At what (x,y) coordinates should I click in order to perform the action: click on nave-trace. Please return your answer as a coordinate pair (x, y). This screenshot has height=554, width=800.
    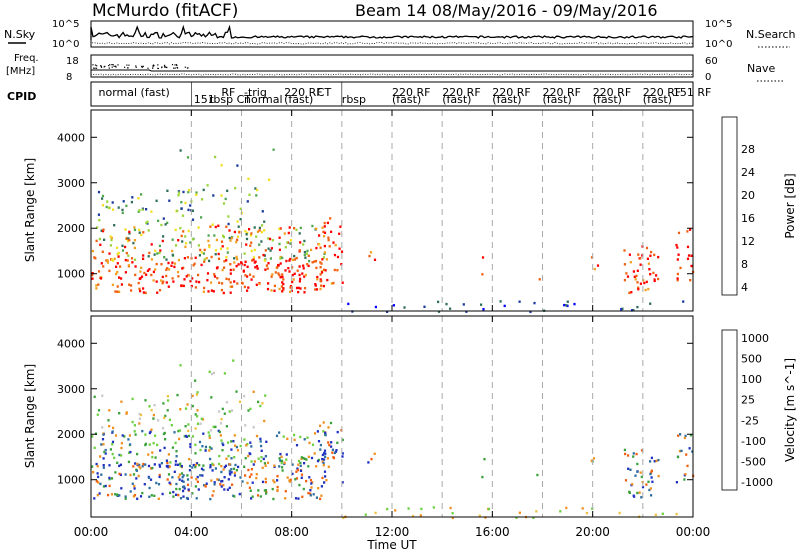
    Looking at the image, I should click on (392, 74).